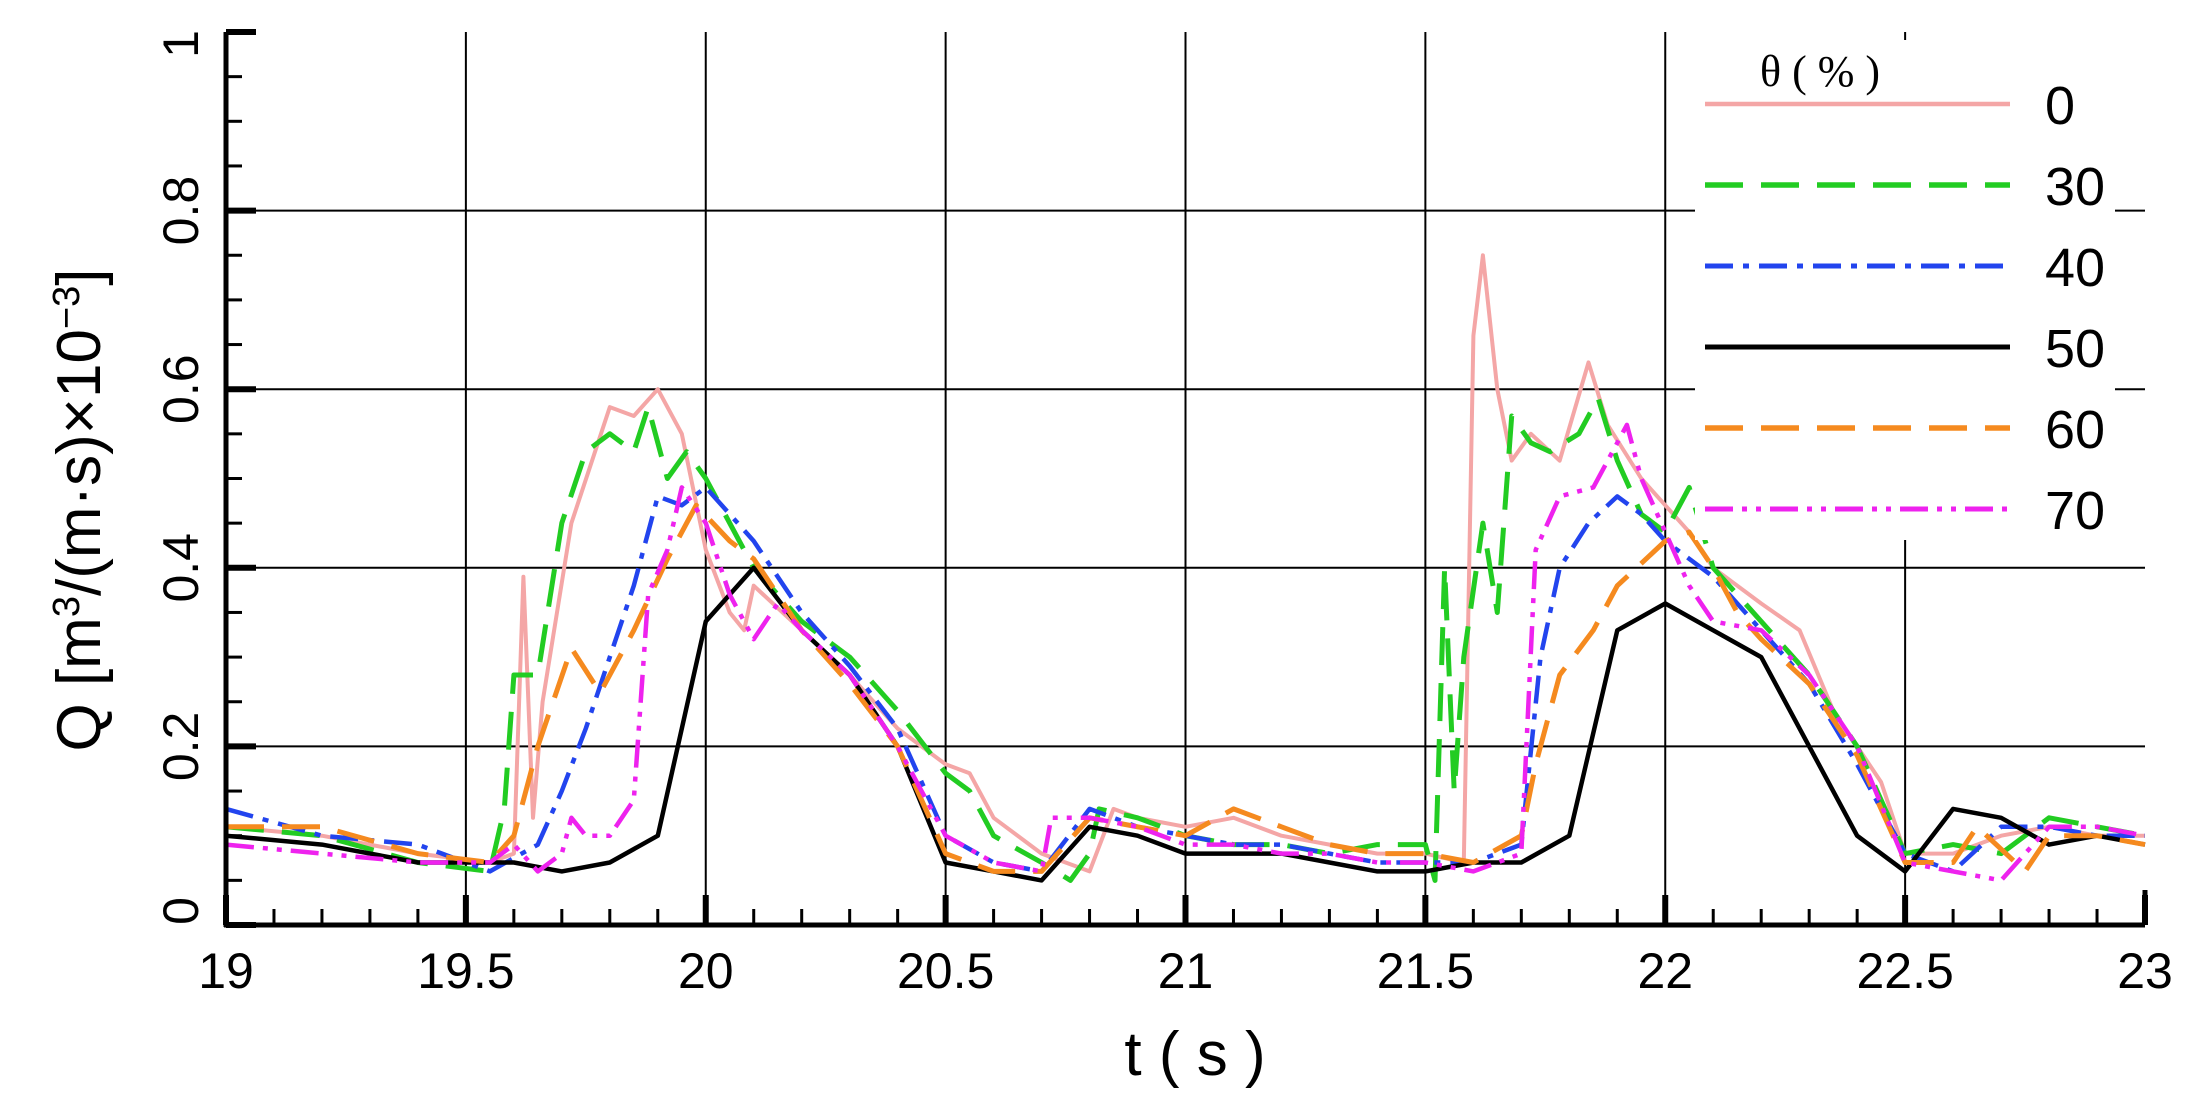  Describe the element at coordinates (1425, 971) in the screenshot. I see `x-tick-label: 21.5` at that location.